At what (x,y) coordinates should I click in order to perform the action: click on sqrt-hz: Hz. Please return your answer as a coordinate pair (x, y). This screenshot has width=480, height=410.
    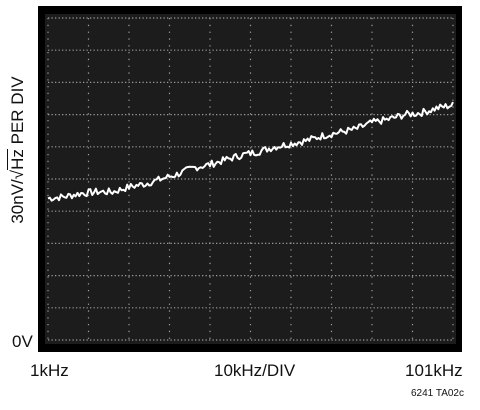
    Looking at the image, I should click on (17, 159).